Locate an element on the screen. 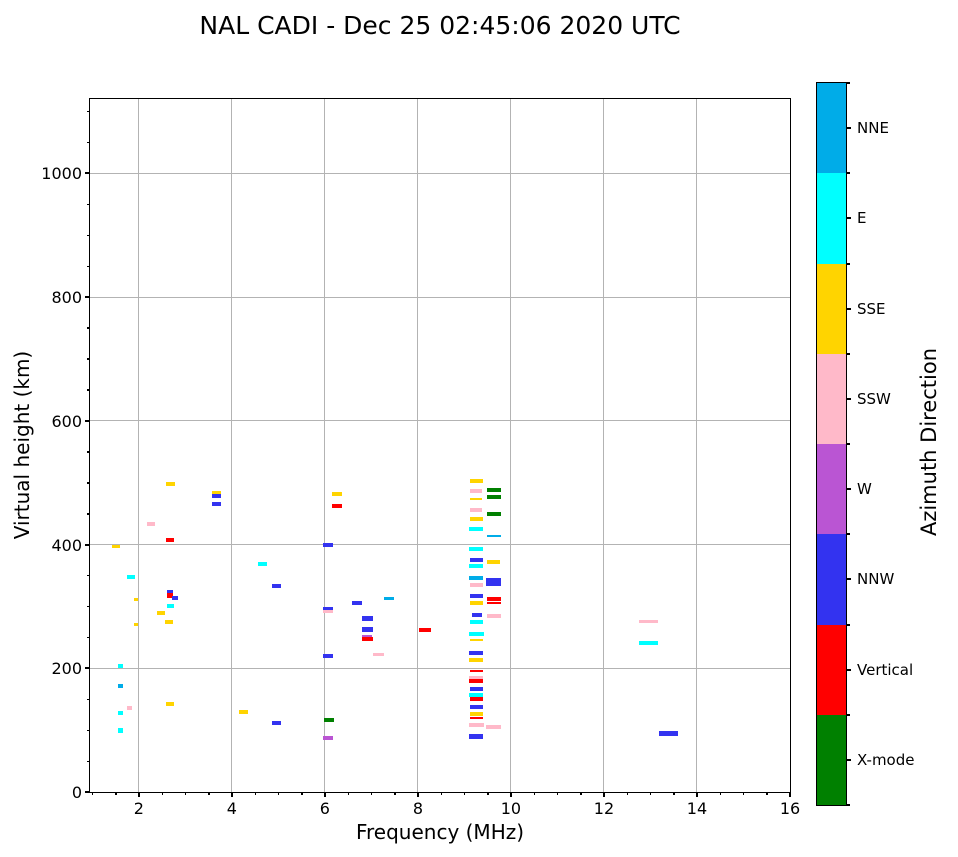 The height and width of the screenshot is (857, 958). y-tick-label: 600 is located at coordinates (66, 421).